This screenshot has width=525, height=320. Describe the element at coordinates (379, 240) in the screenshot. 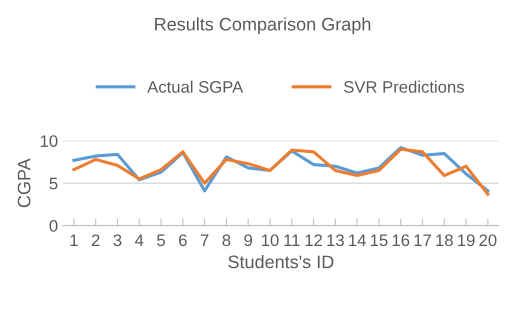

I see `x-tick-label: 15` at that location.